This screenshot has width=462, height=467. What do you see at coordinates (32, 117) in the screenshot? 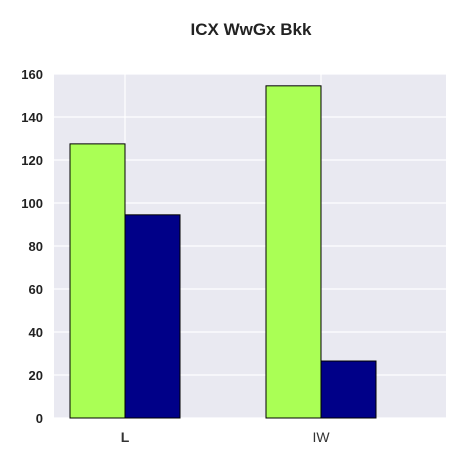
I see `y-tick-label: 140` at bounding box center [32, 117].